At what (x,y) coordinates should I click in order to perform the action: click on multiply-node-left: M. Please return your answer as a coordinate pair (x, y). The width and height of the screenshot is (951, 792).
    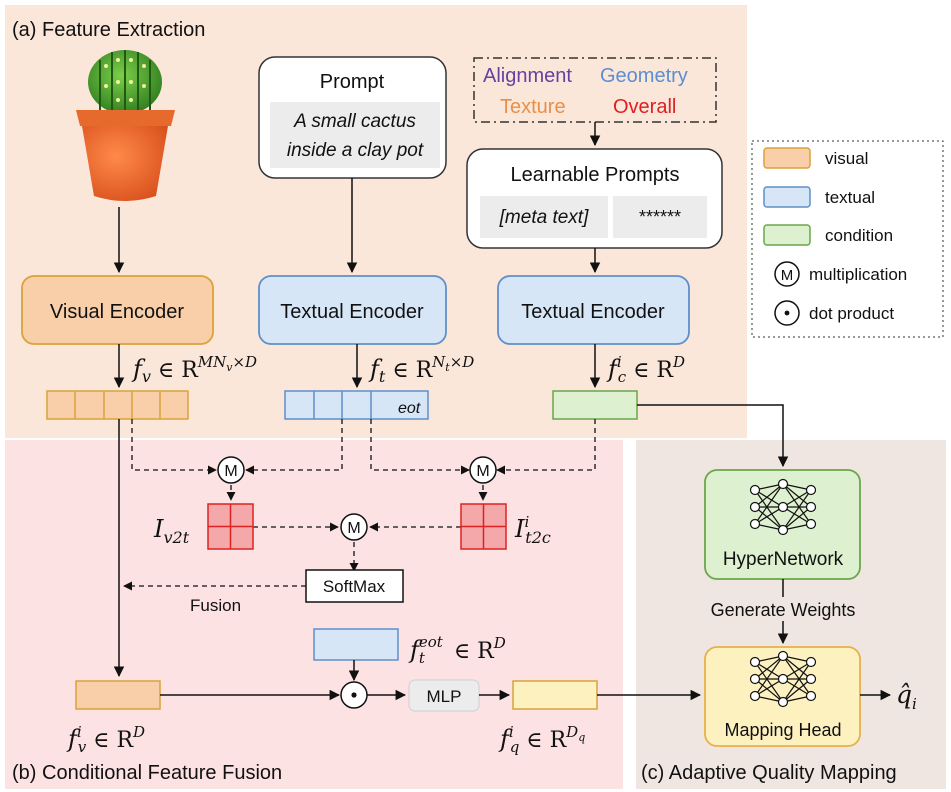
    Looking at the image, I should click on (231, 470).